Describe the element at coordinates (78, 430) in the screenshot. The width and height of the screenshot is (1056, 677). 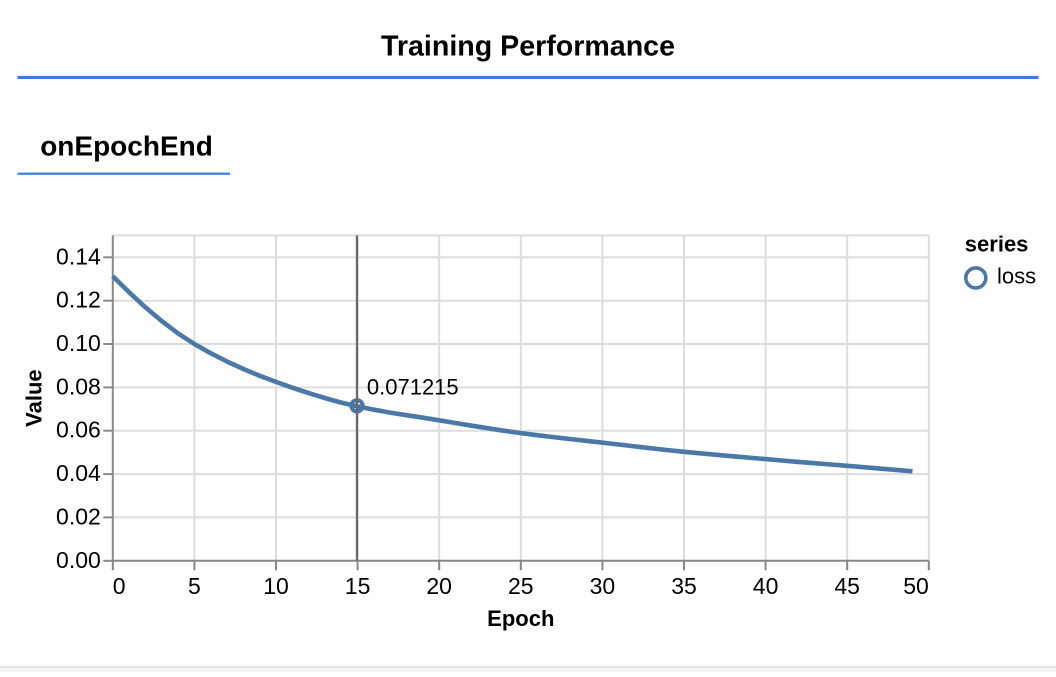
I see `svg-text: 0.06` at that location.